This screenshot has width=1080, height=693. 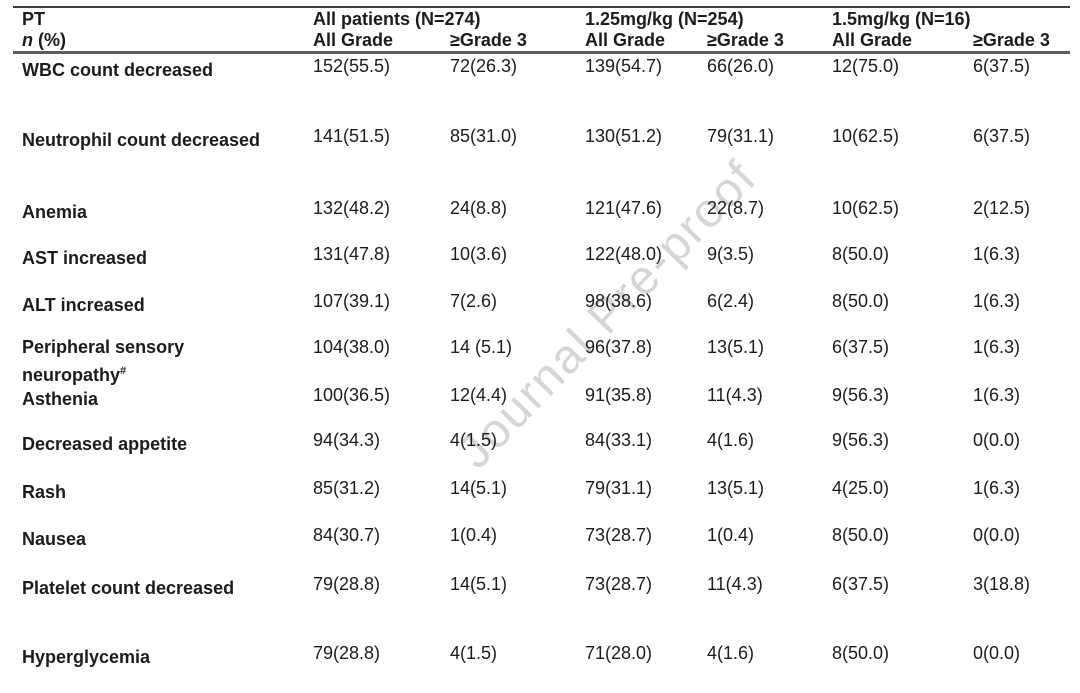 I want to click on row-label-cell: Nausea, so click(x=54, y=537).